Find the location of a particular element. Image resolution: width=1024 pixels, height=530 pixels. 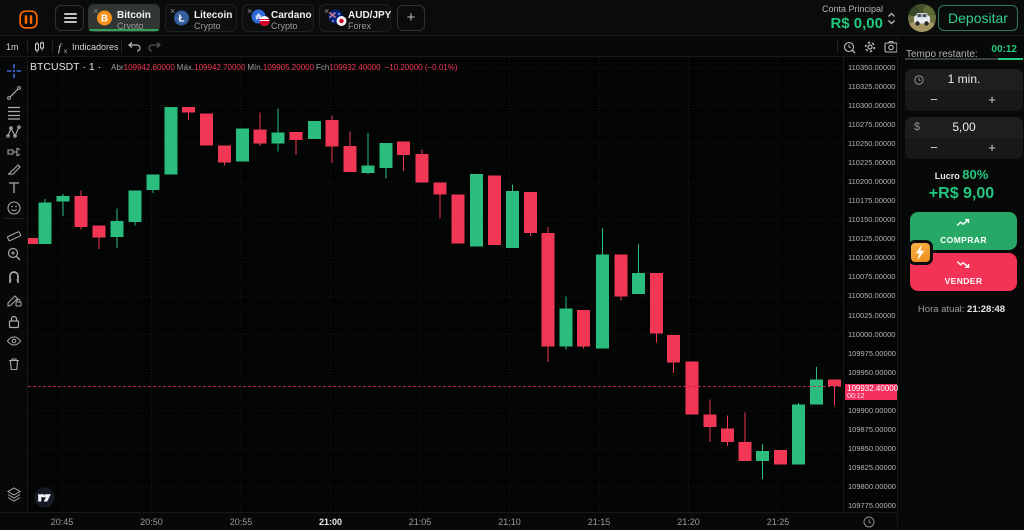

svg-text: Ł is located at coordinates (182, 18).